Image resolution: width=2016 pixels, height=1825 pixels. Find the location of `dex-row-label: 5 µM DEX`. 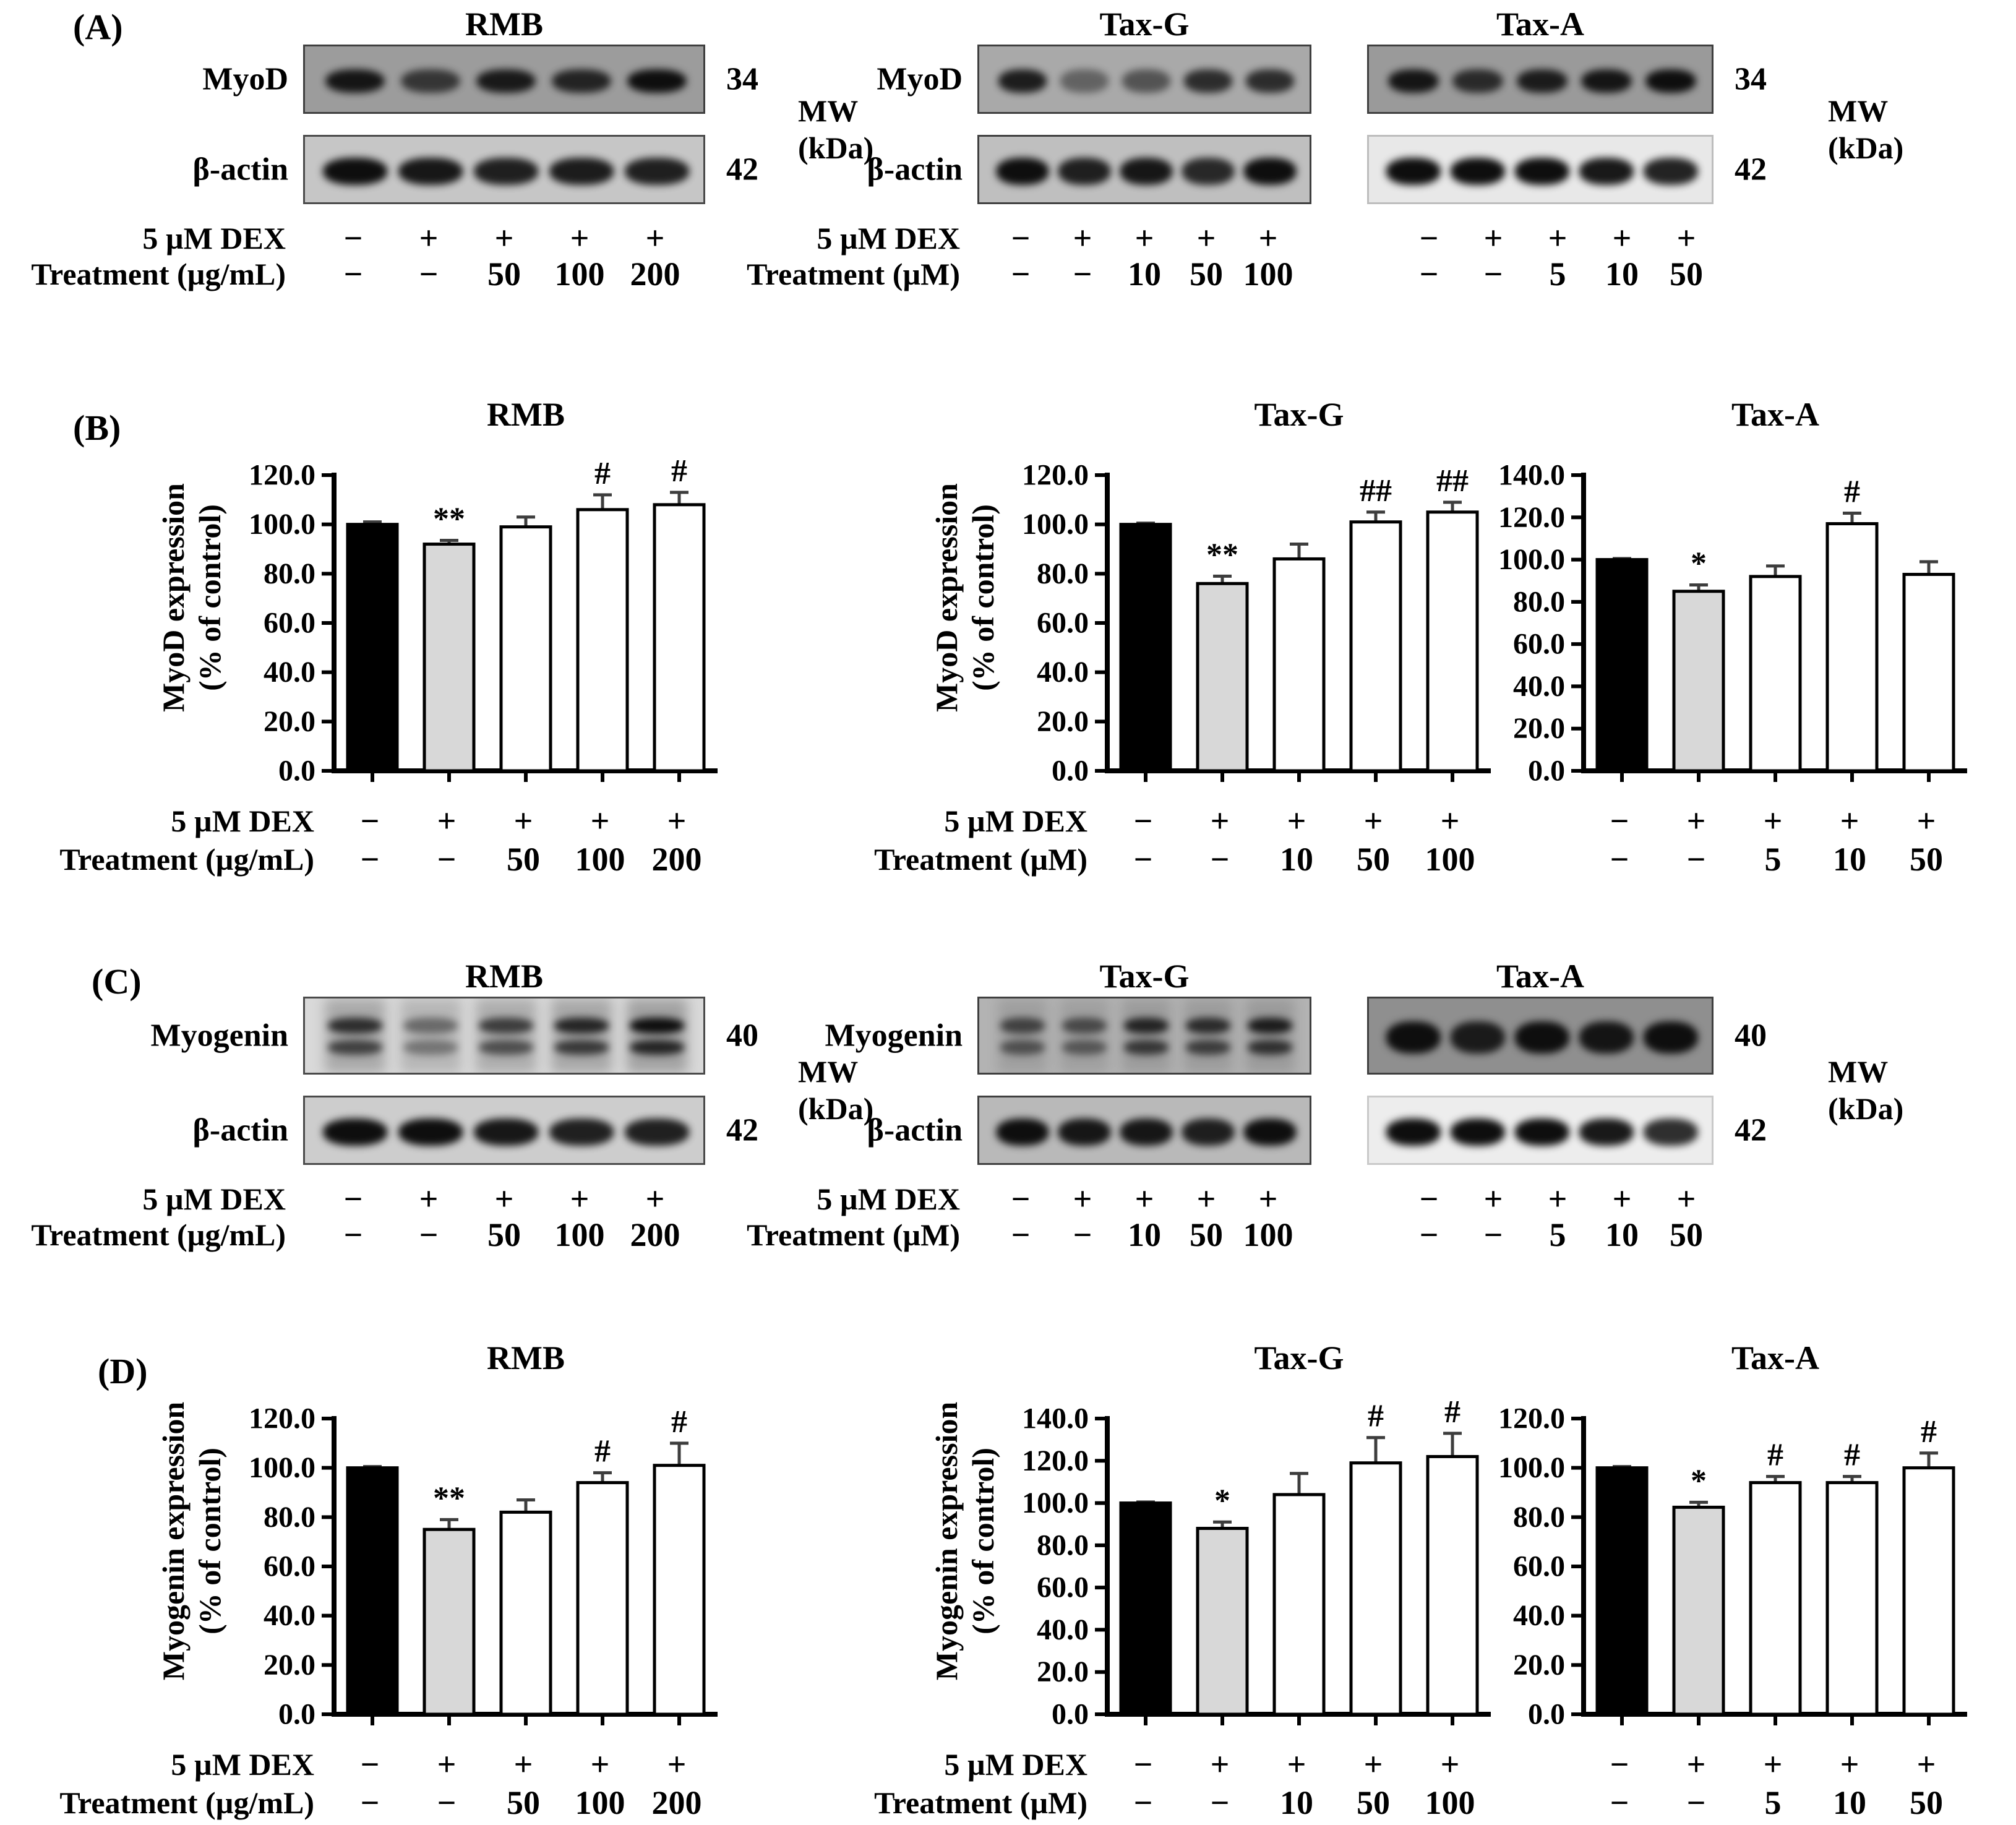

dex-row-label: 5 µM DEX is located at coordinates (816, 1199).